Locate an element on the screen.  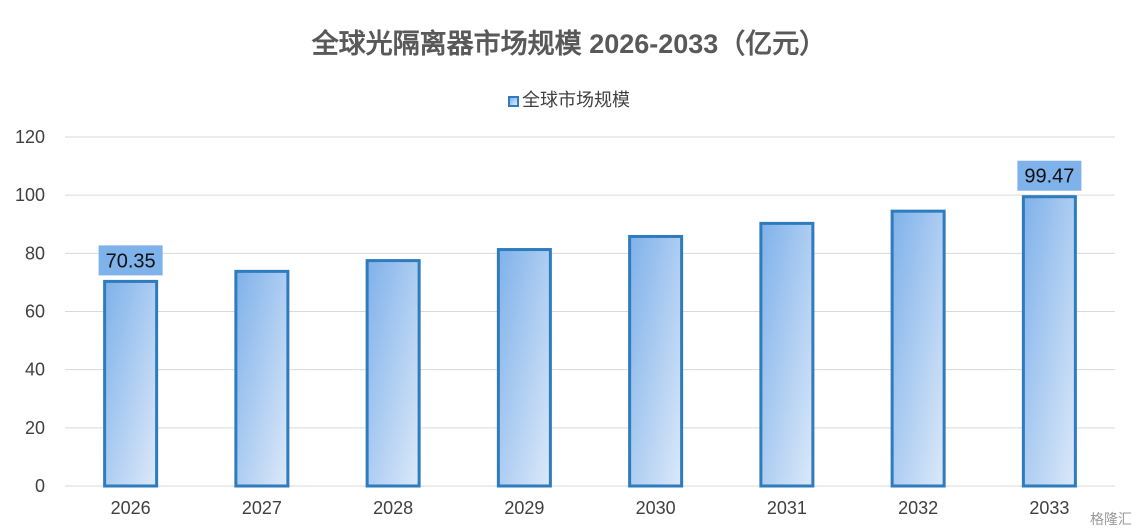
x-tick-label: 2031 is located at coordinates (787, 508).